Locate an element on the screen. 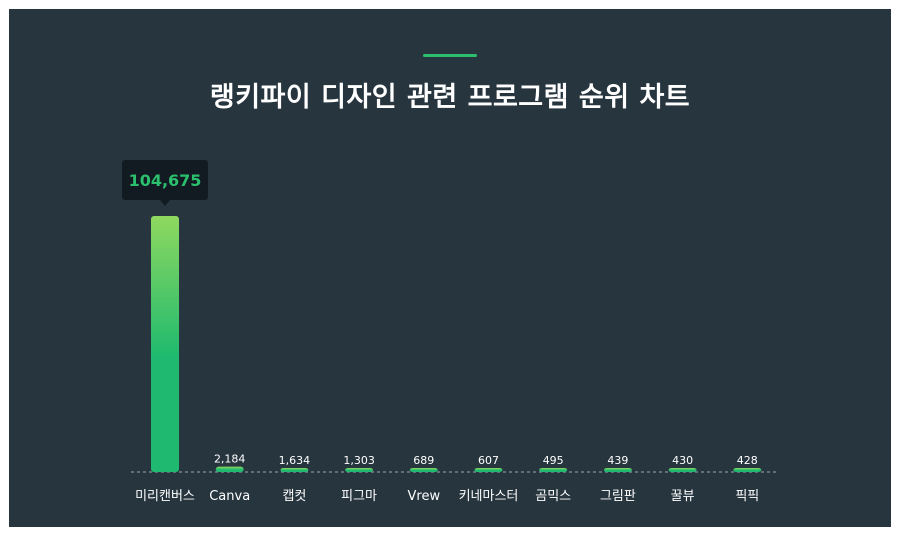  value-label-1: 2,184 is located at coordinates (230, 459).